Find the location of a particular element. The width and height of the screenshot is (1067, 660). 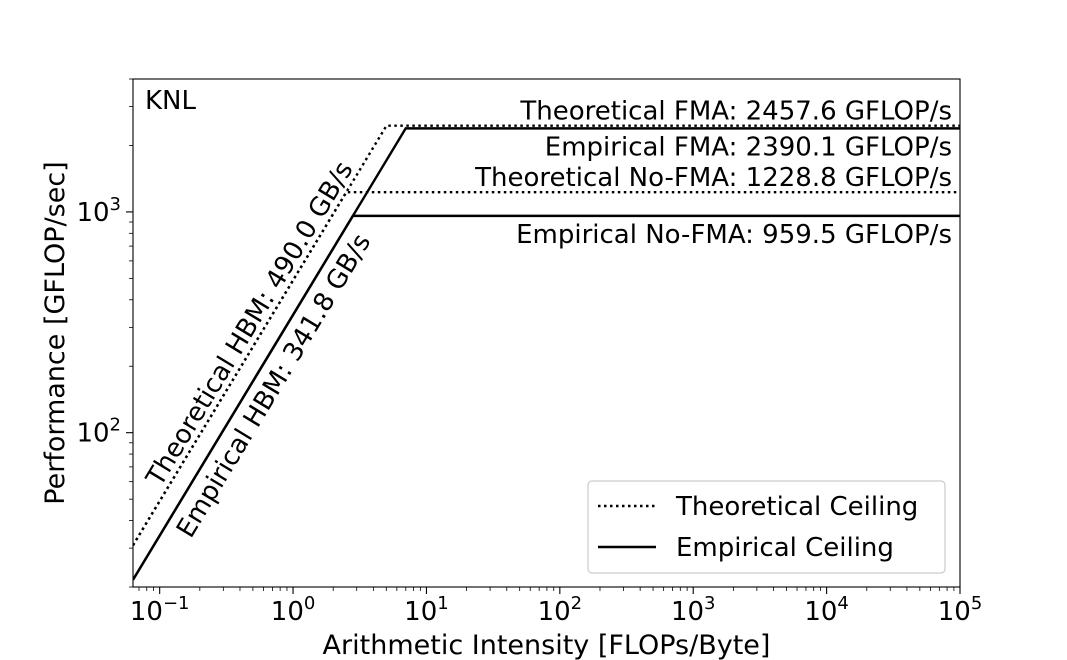

compute-ceiling-label: Empirical FMA: 2390.1 GFLOP/s is located at coordinates (748, 147).